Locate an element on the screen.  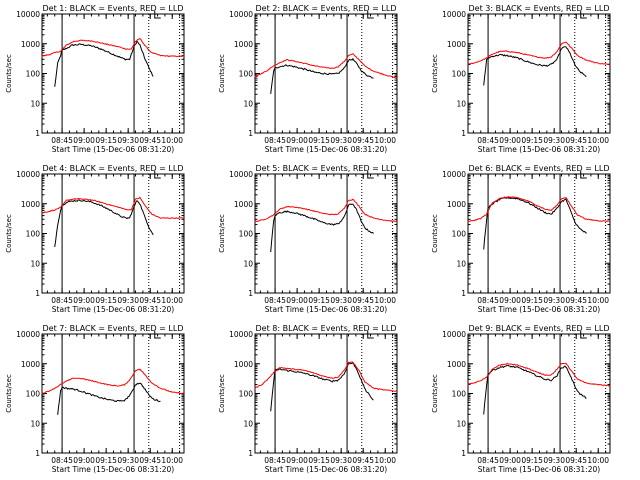
panel-title: Det 2: BLACK = Events, RED = LLD is located at coordinates (326, 8).